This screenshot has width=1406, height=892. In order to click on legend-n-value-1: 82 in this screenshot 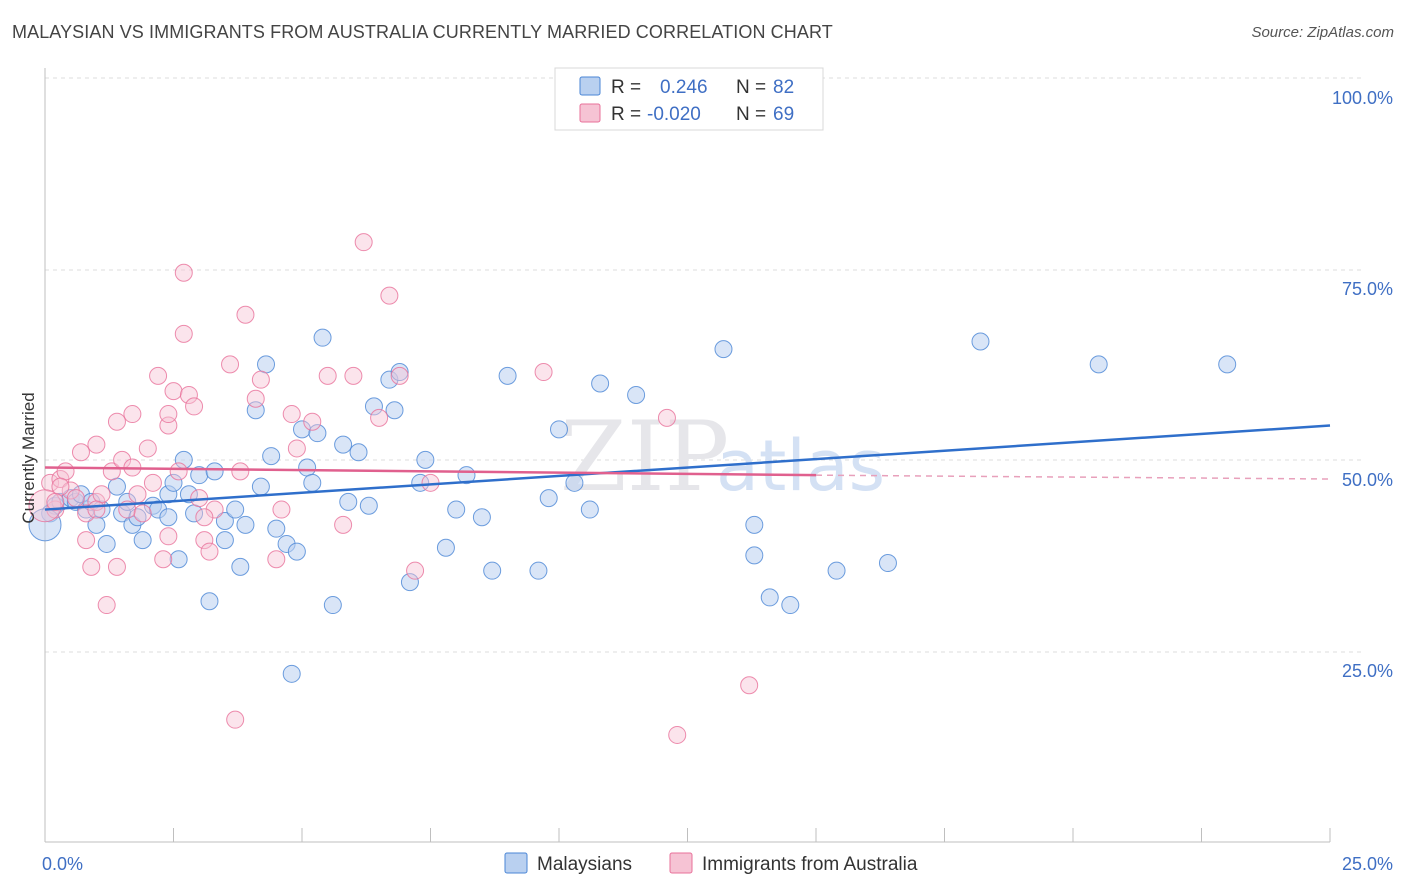, I will do `click(783, 87)`.